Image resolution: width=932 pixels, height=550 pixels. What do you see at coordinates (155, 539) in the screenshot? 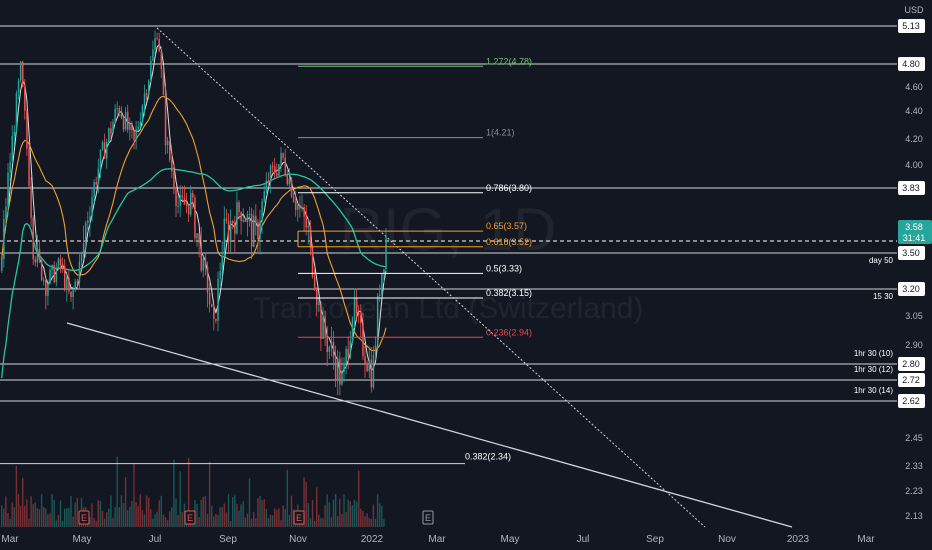
I see `x-tick-label: Jul` at bounding box center [155, 539].